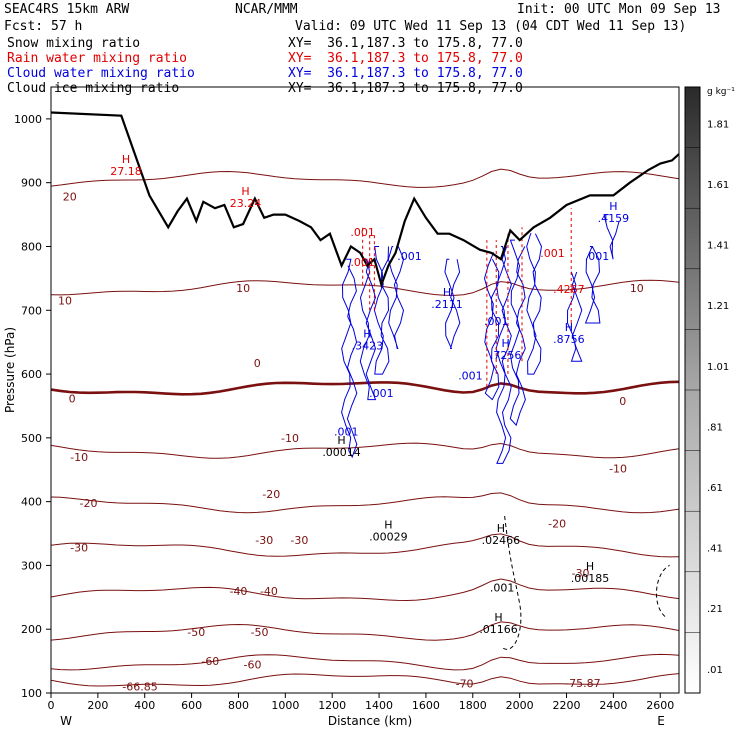 The height and width of the screenshot is (740, 740). I want to click on cloud-ice-contour-east, so click(662, 590).